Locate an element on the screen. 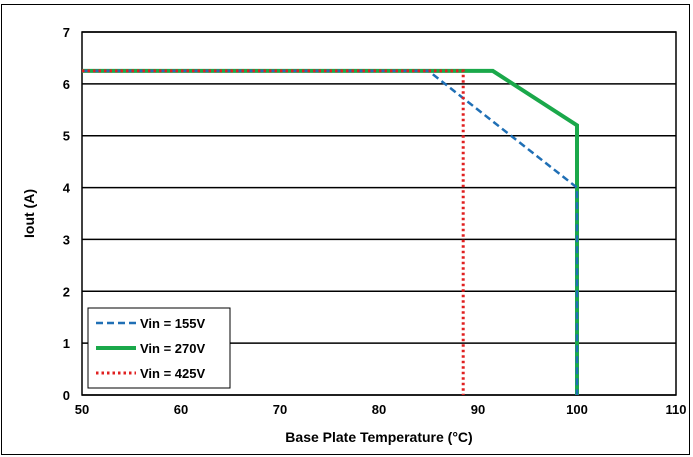  y-tick-labels: 0 1 2 3 4 5 6 7 is located at coordinates (67, 214).